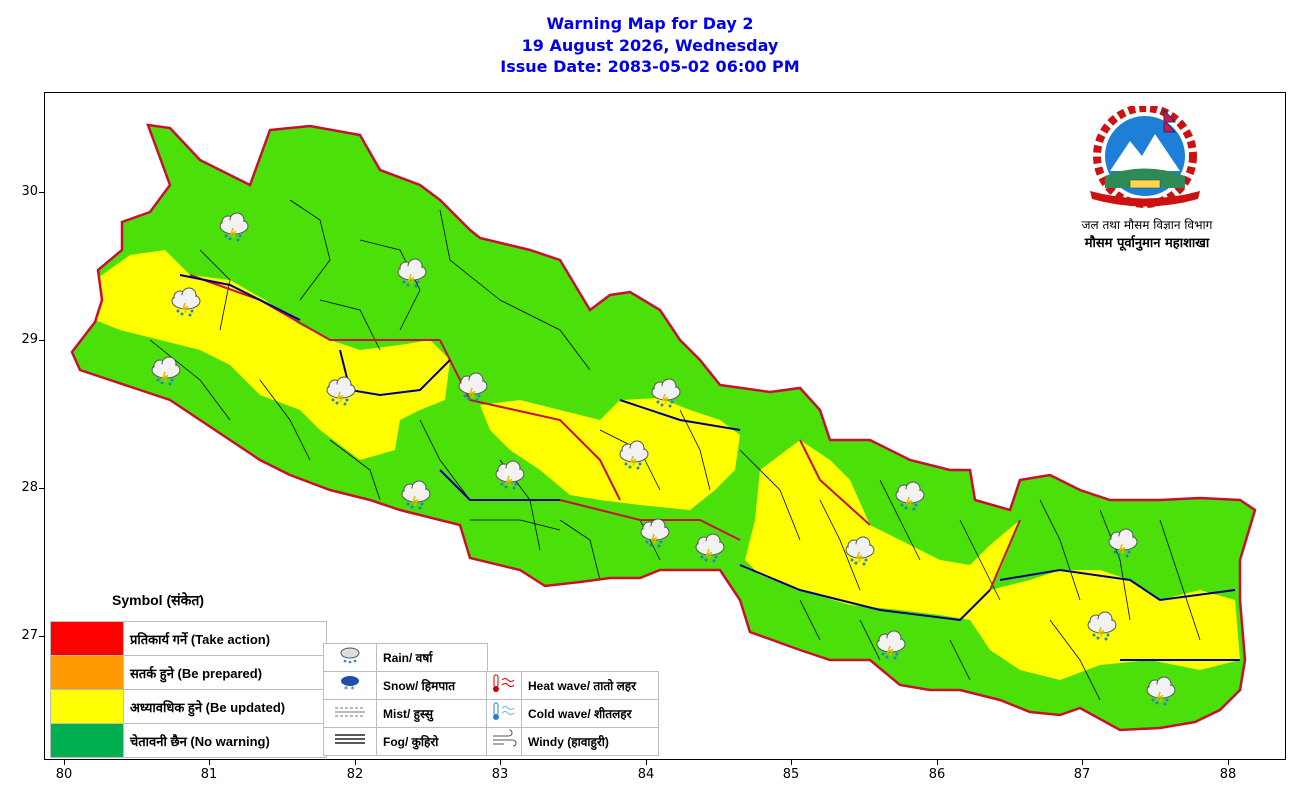  Describe the element at coordinates (1145, 157) in the screenshot. I see `government-emblem-icon` at that location.